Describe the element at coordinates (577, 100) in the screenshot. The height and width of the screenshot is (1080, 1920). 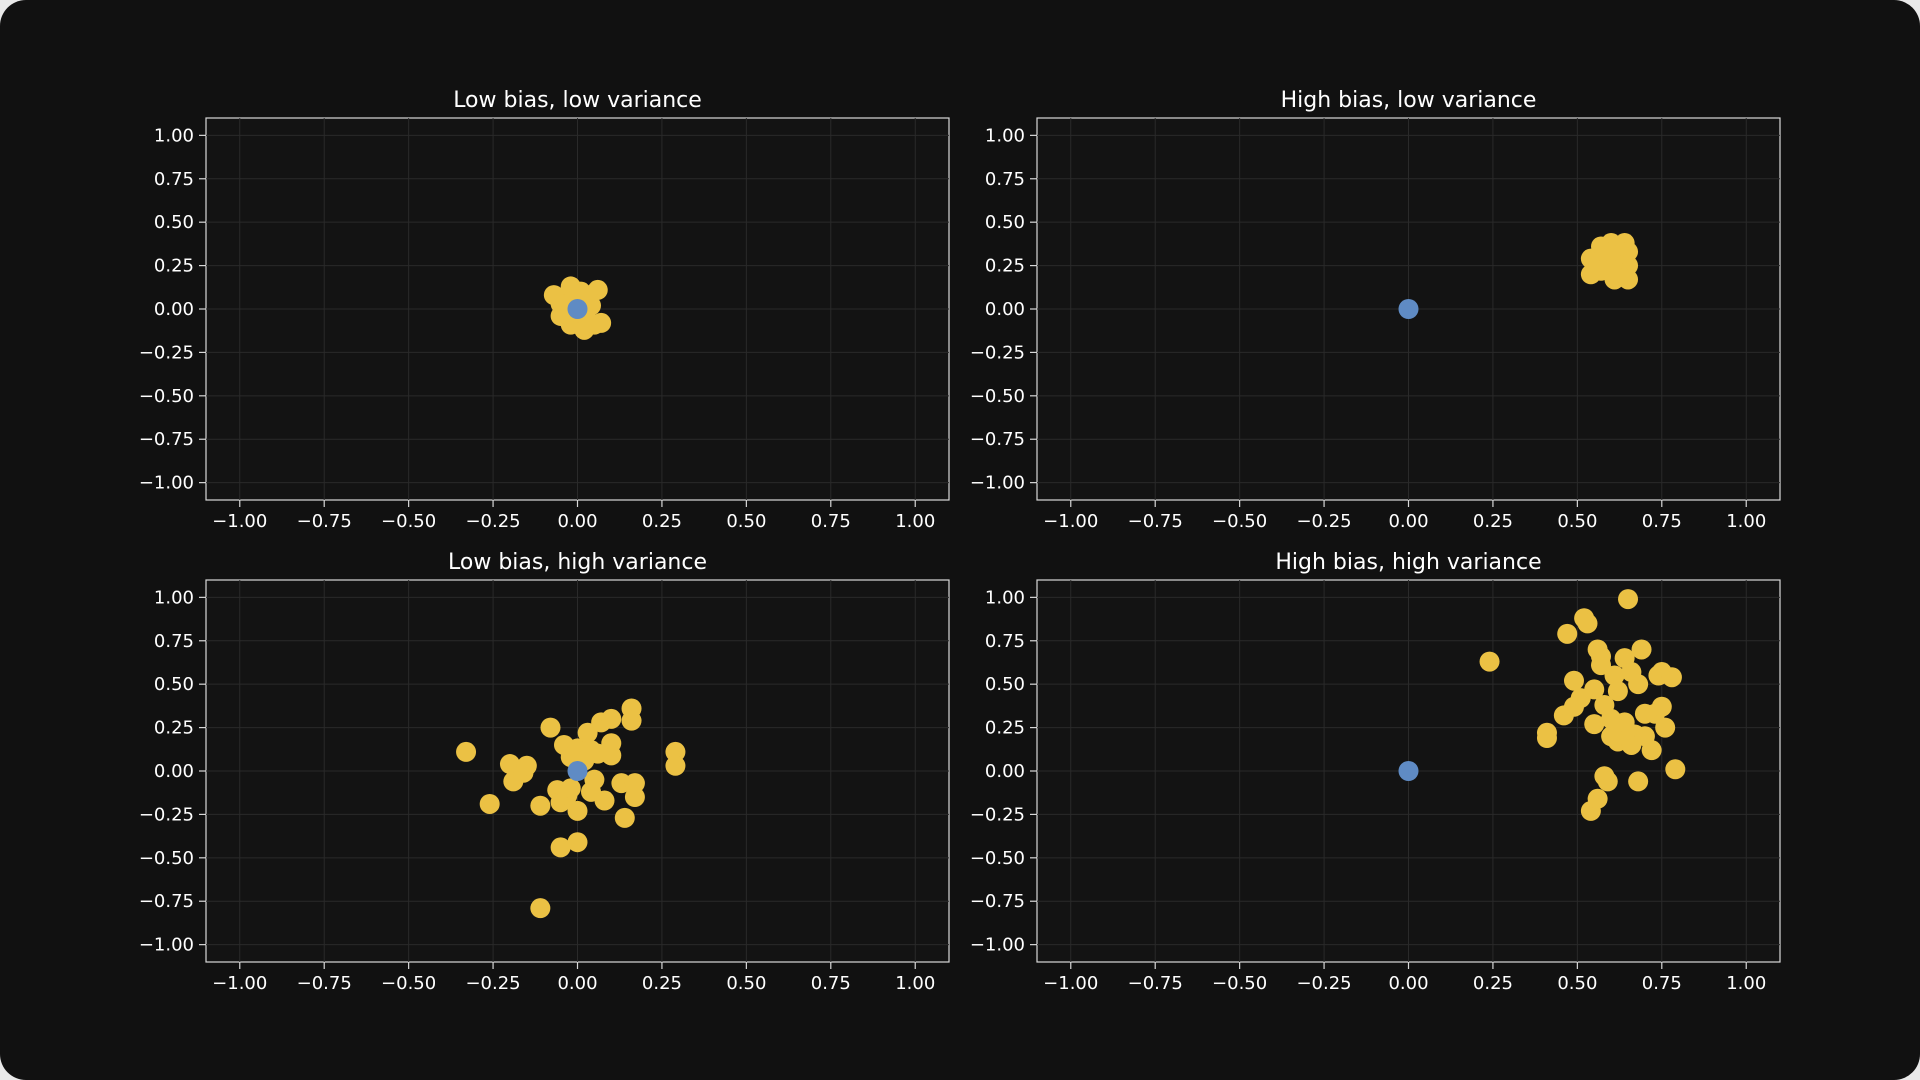
I see `subplot-title: Low bias, low variance` at that location.